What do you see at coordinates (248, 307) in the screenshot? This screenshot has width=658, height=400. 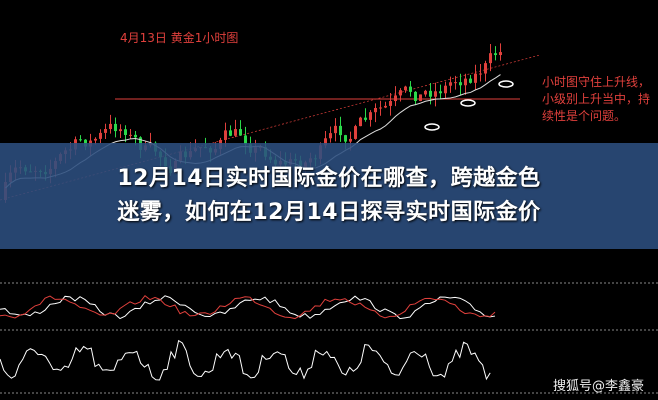 I see `macd-line` at bounding box center [248, 307].